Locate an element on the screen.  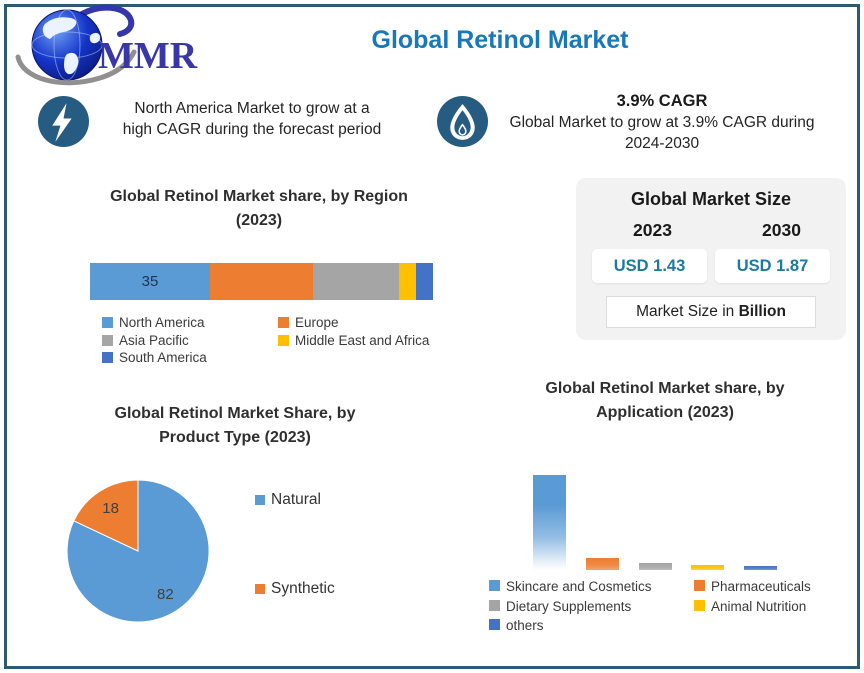
legend-item: Natural is located at coordinates (295, 500).